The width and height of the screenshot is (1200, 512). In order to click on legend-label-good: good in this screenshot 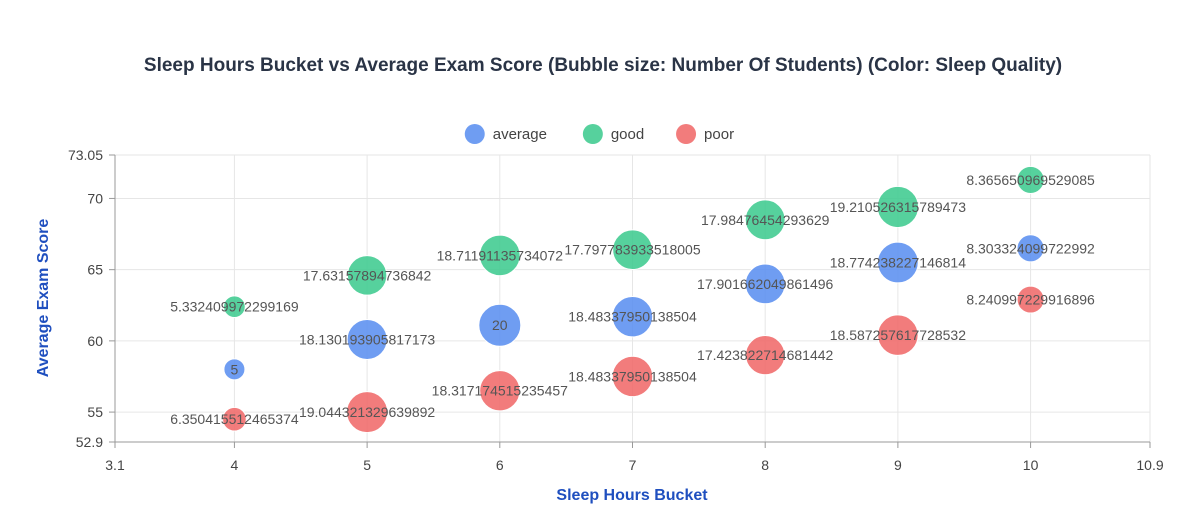, I will do `click(627, 134)`.